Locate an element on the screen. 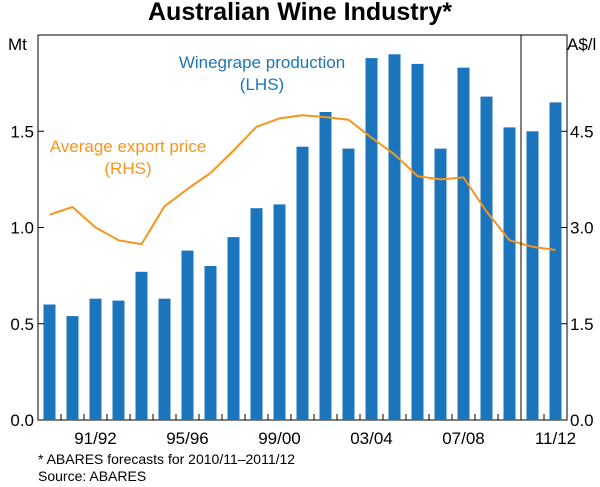  x-tick-label: 07/08 is located at coordinates (463, 438).